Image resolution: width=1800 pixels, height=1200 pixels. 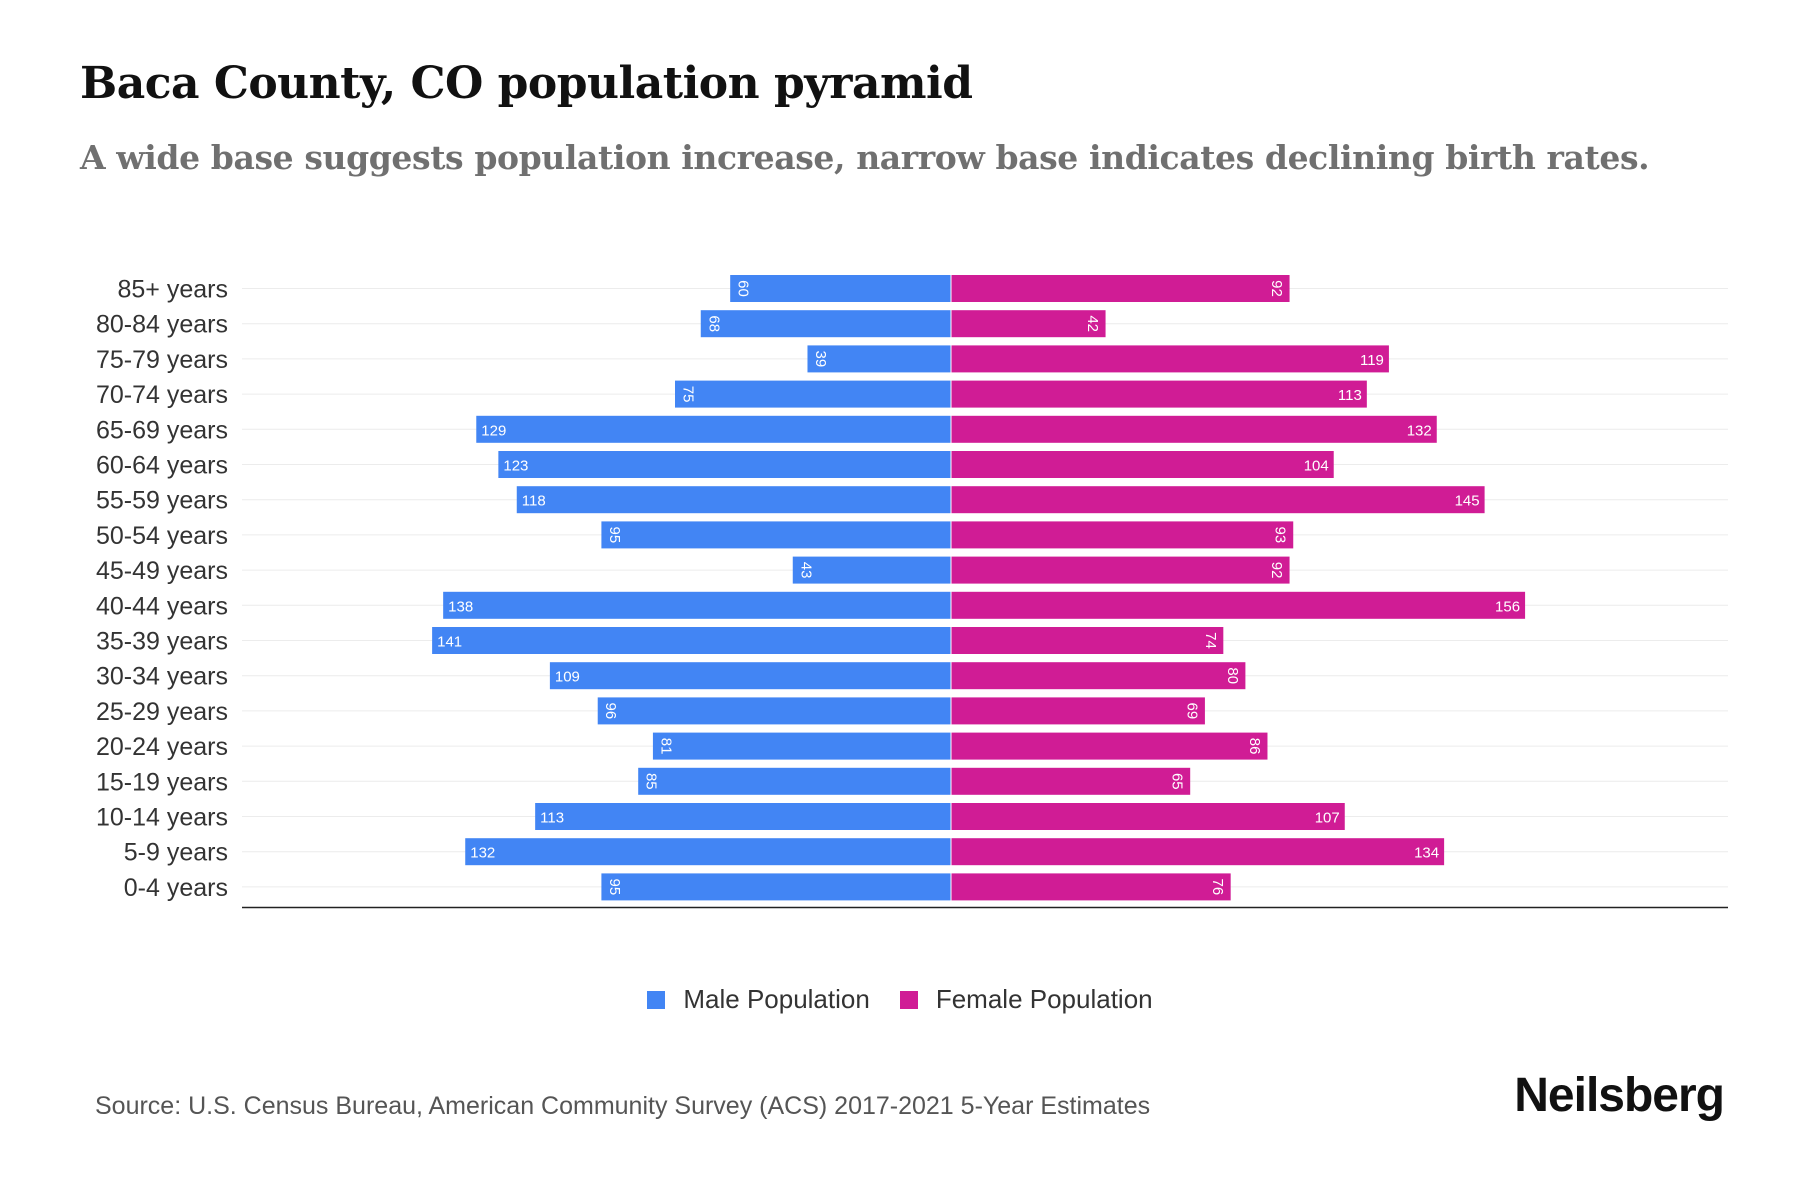 What do you see at coordinates (162, 642) in the screenshot?
I see `category-label: 35-39 years` at bounding box center [162, 642].